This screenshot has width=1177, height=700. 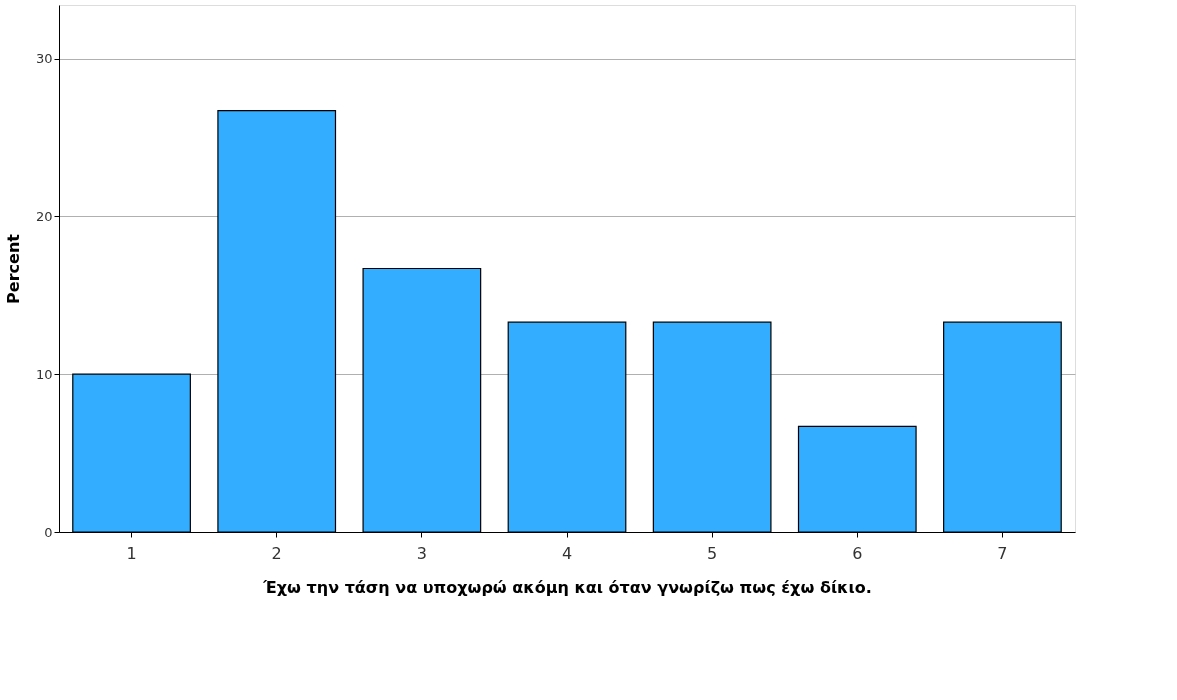 What do you see at coordinates (567, 587) in the screenshot?
I see `x-axis-title: Έχω την τάση να υποχωρώ ακόμη και όταν γνωρίζω πως έχω δίκιο.` at bounding box center [567, 587].